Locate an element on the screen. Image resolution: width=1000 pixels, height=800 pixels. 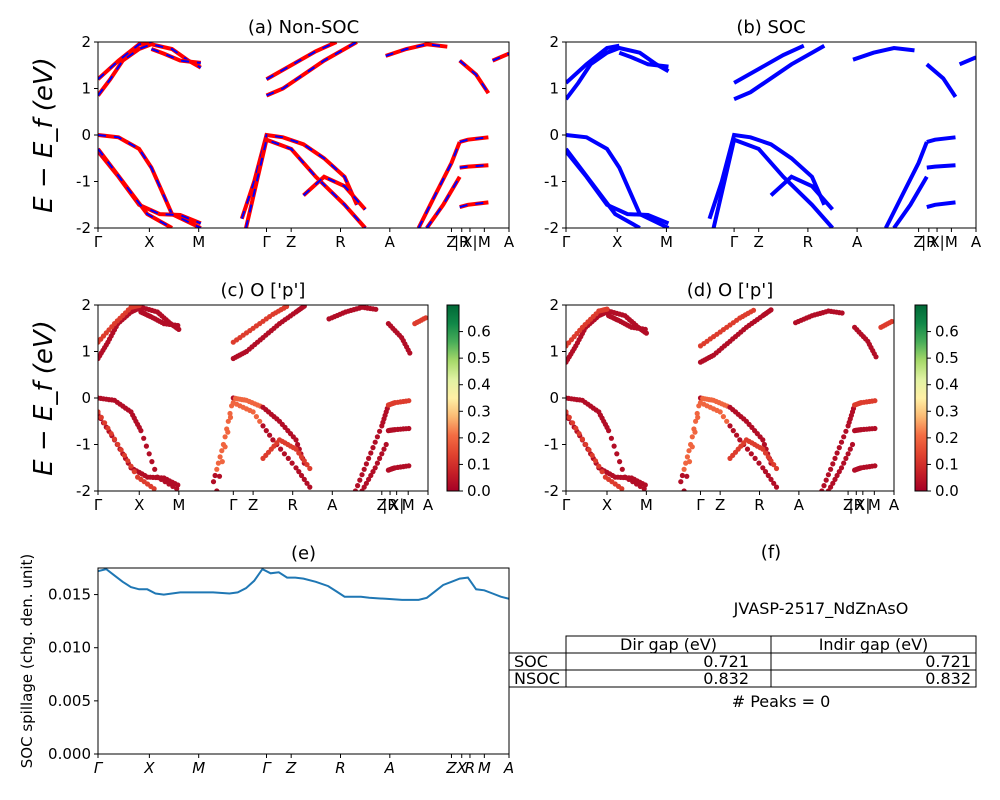
x-tick-label-1-10: M is located at coordinates (951, 242).